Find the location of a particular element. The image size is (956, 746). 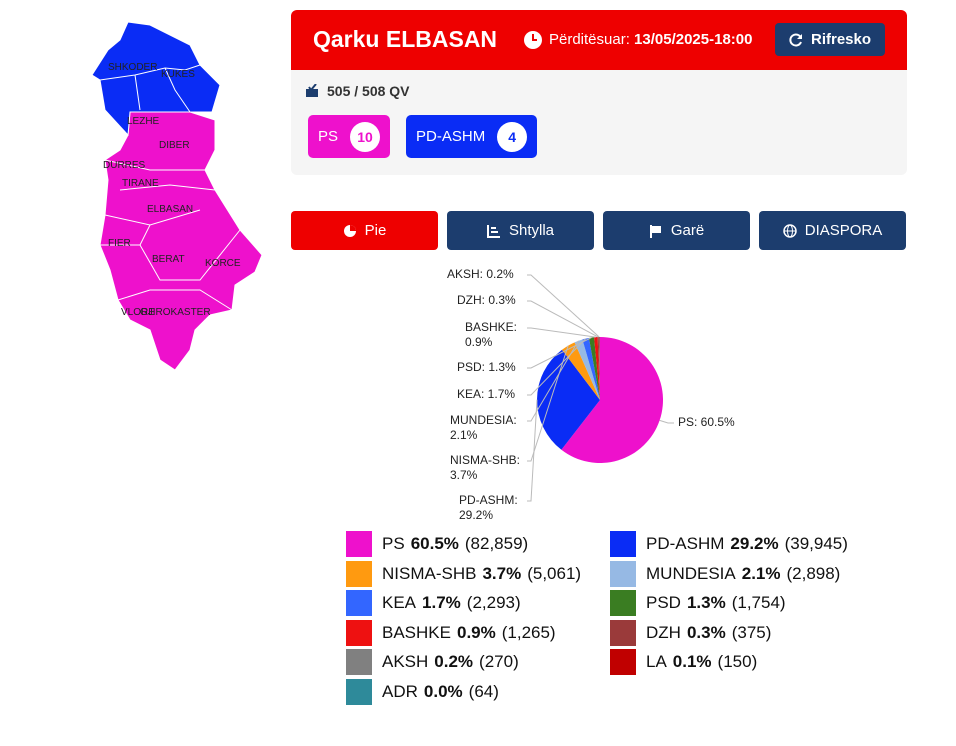

slice-label: KEA: 1.7% is located at coordinates (486, 394).